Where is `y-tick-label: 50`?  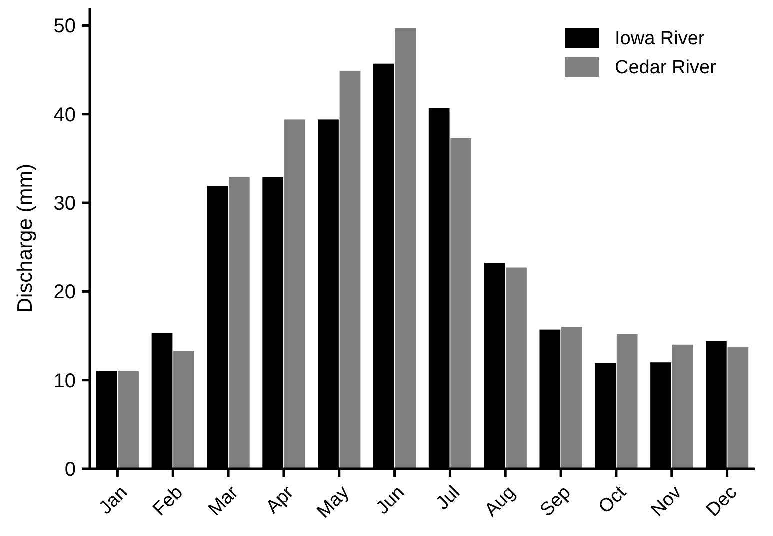 y-tick-label: 50 is located at coordinates (65, 27).